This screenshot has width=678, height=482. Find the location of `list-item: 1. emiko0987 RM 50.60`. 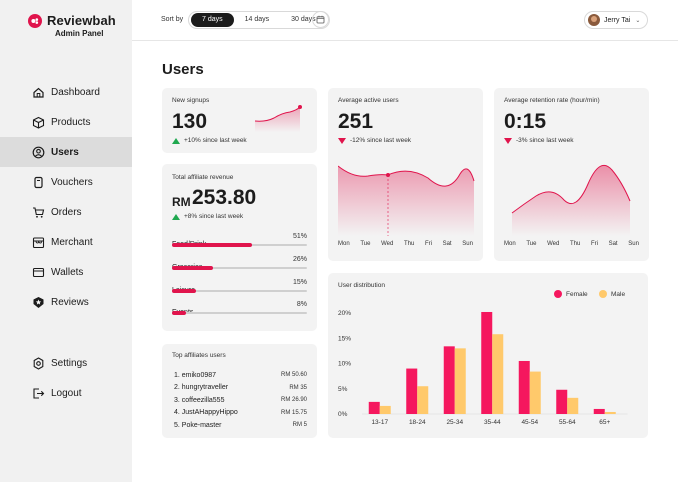

list-item: 1. emiko0987 RM 50.60 is located at coordinates (240, 375).